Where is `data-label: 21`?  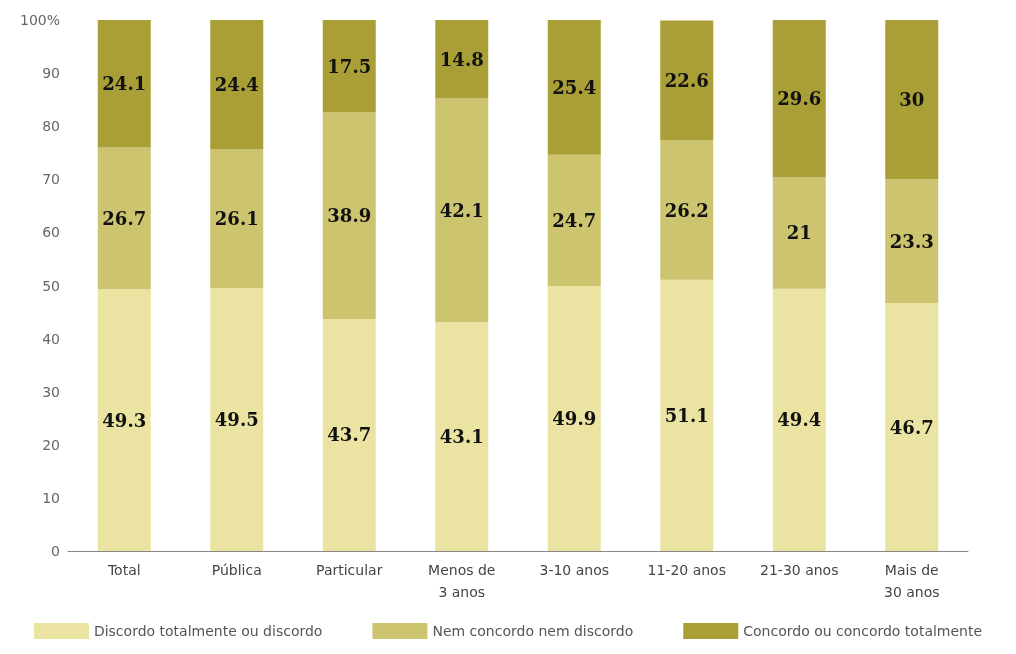 data-label: 21 is located at coordinates (799, 233).